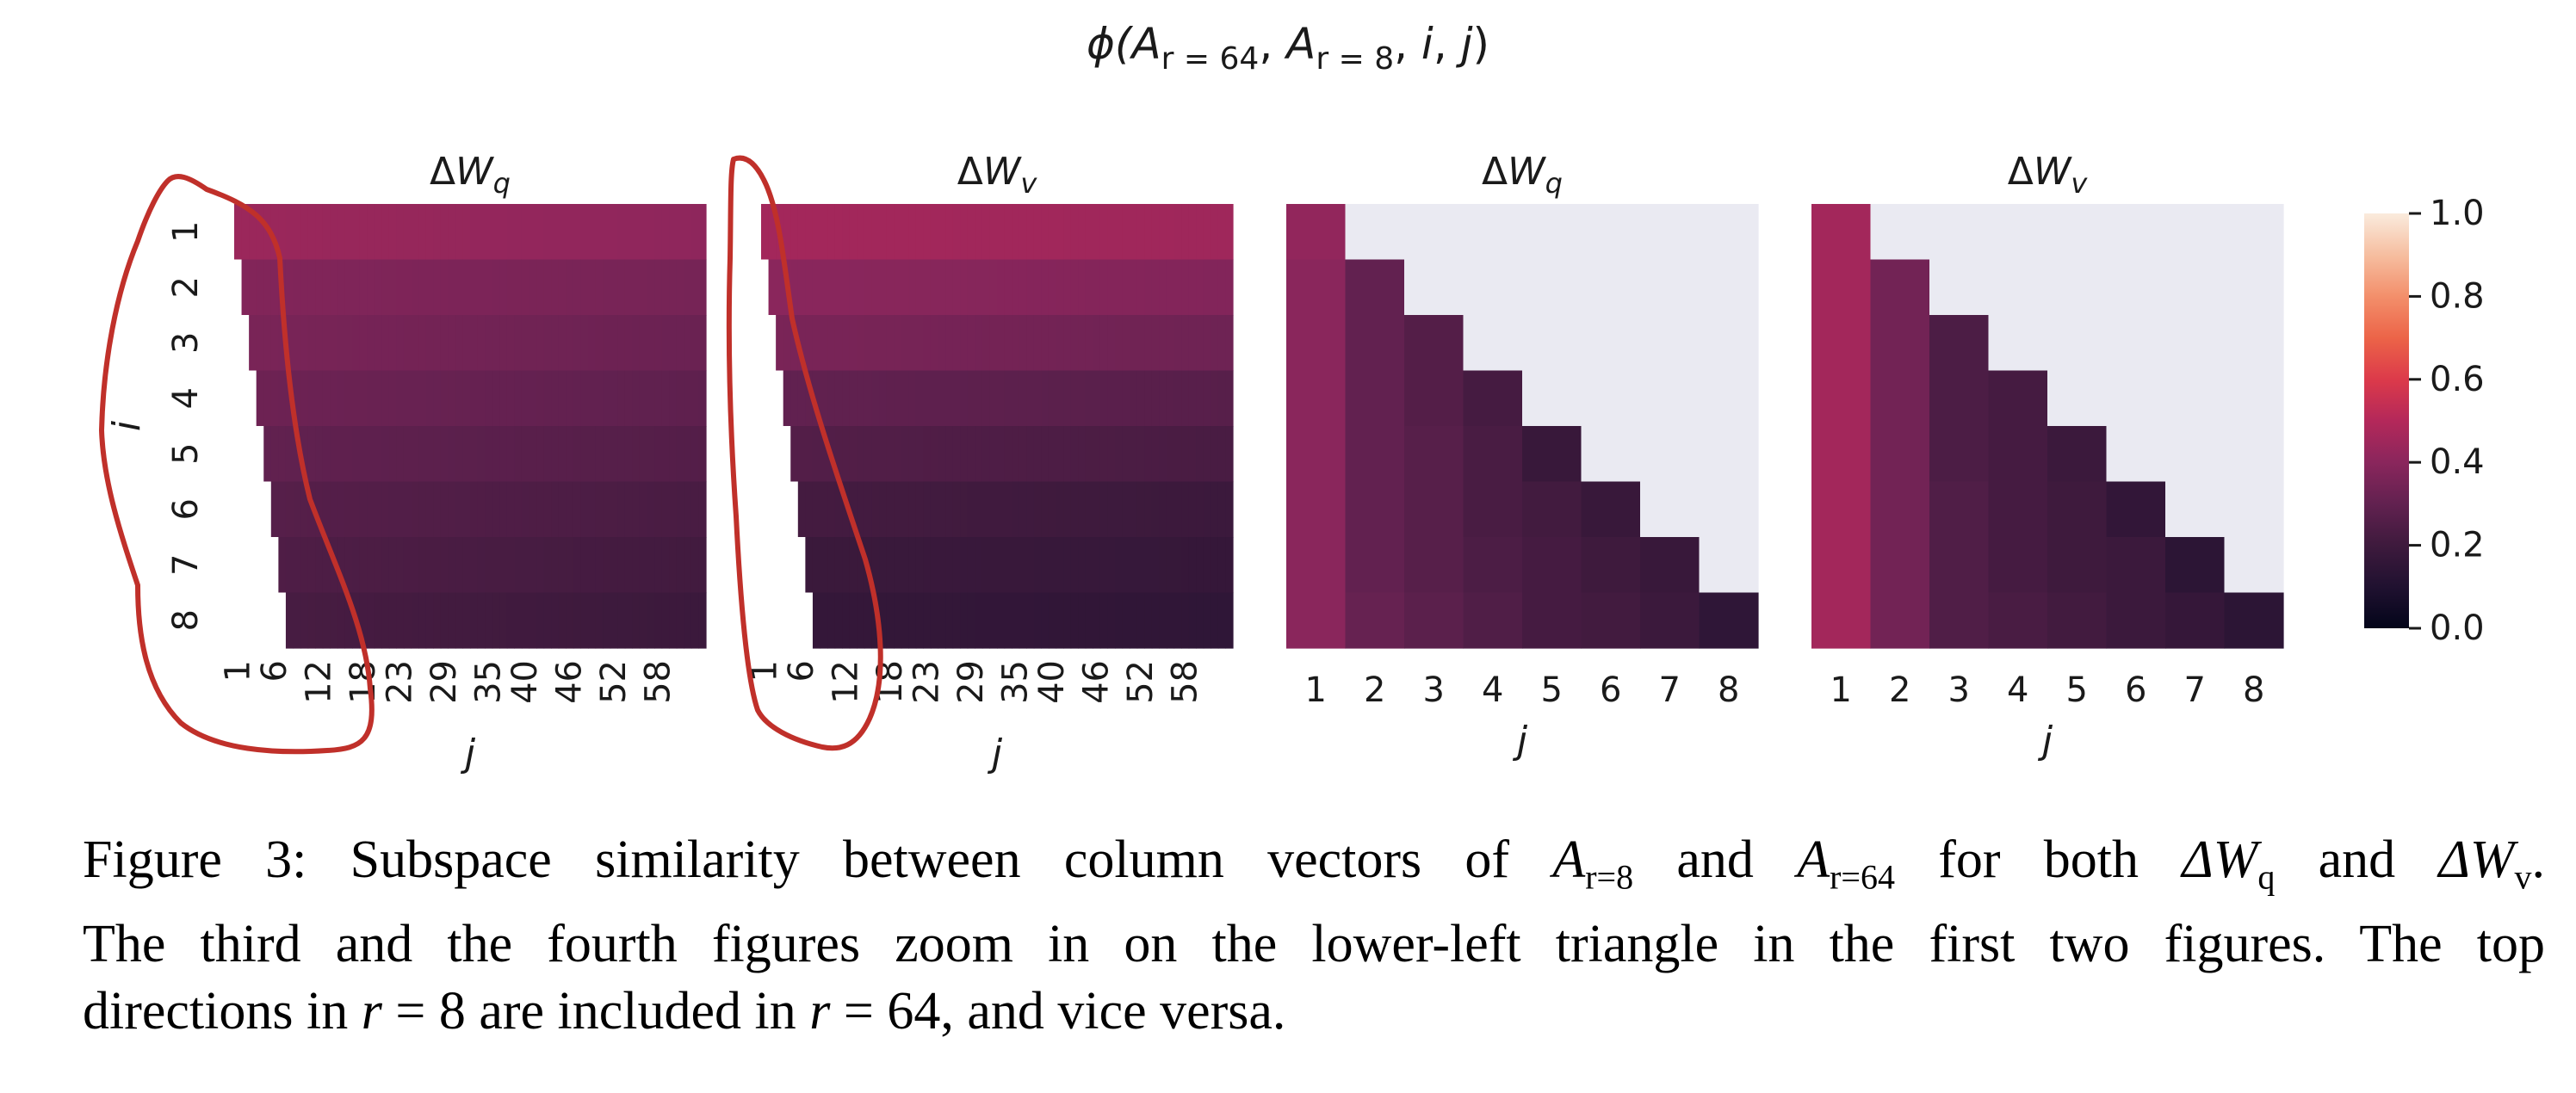 The height and width of the screenshot is (1093, 2576). What do you see at coordinates (2457, 296) in the screenshot?
I see `colorbar-tick-label: 0.8` at bounding box center [2457, 296].